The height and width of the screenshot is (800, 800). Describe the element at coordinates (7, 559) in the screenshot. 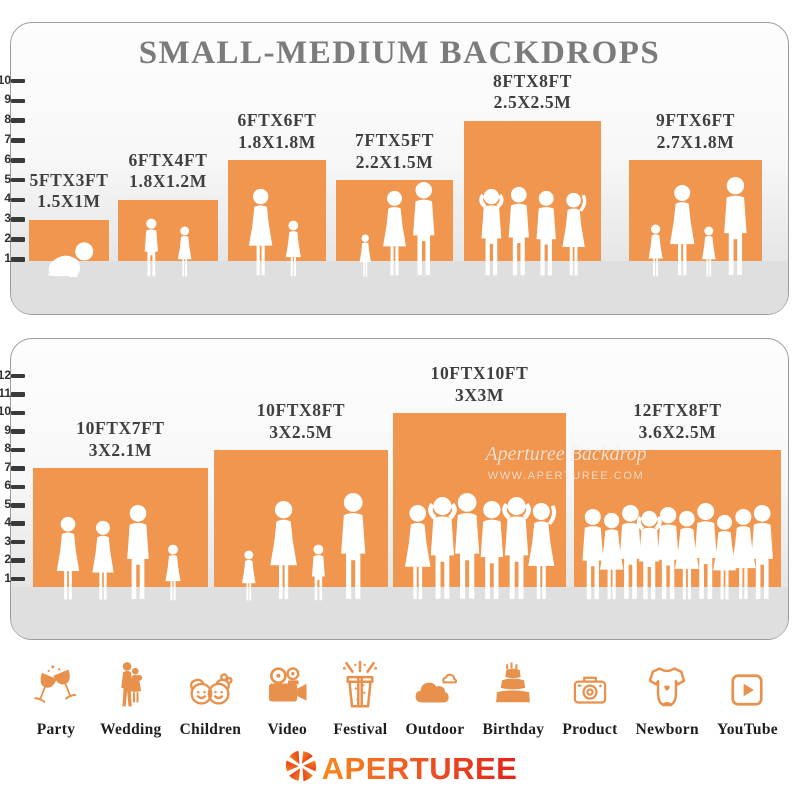

I see `axis-tick-label: 2` at that location.